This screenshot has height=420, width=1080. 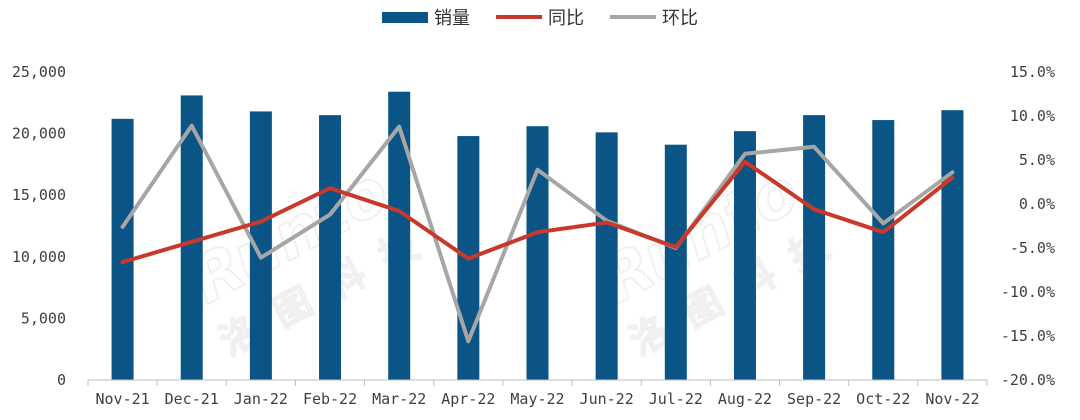 What do you see at coordinates (607, 399) in the screenshot?
I see `x-tick-label: Jun-22` at bounding box center [607, 399].